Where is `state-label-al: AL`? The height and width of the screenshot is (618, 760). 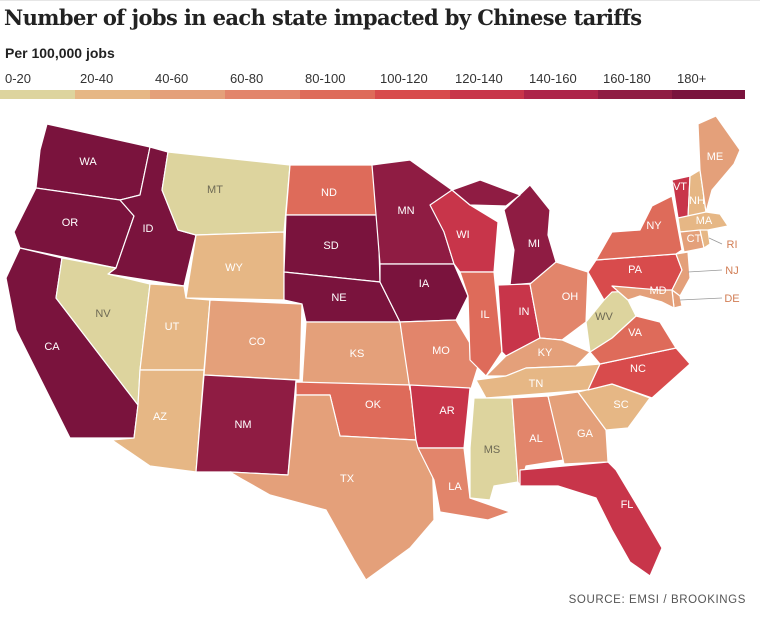 state-label-al: AL is located at coordinates (535, 439).